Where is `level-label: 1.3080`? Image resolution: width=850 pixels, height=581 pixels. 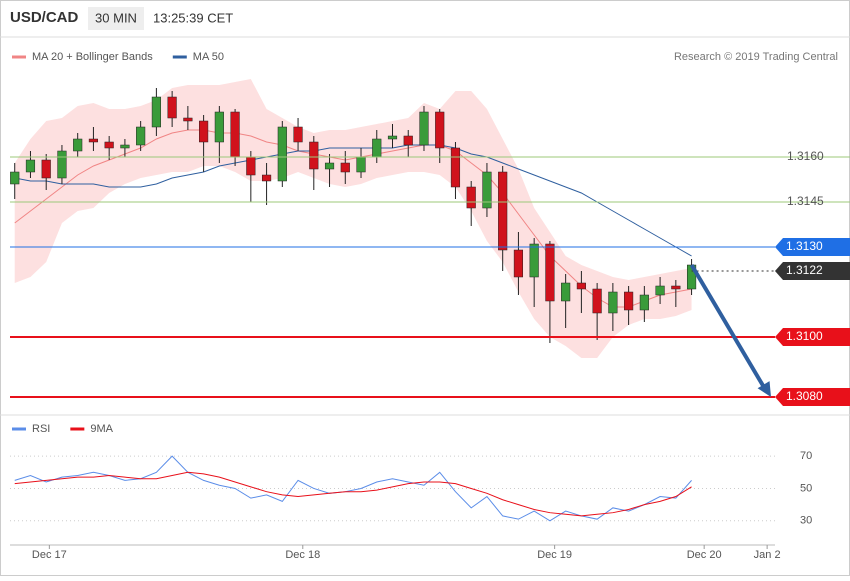
level-label: 1.3080 is located at coordinates (804, 396).